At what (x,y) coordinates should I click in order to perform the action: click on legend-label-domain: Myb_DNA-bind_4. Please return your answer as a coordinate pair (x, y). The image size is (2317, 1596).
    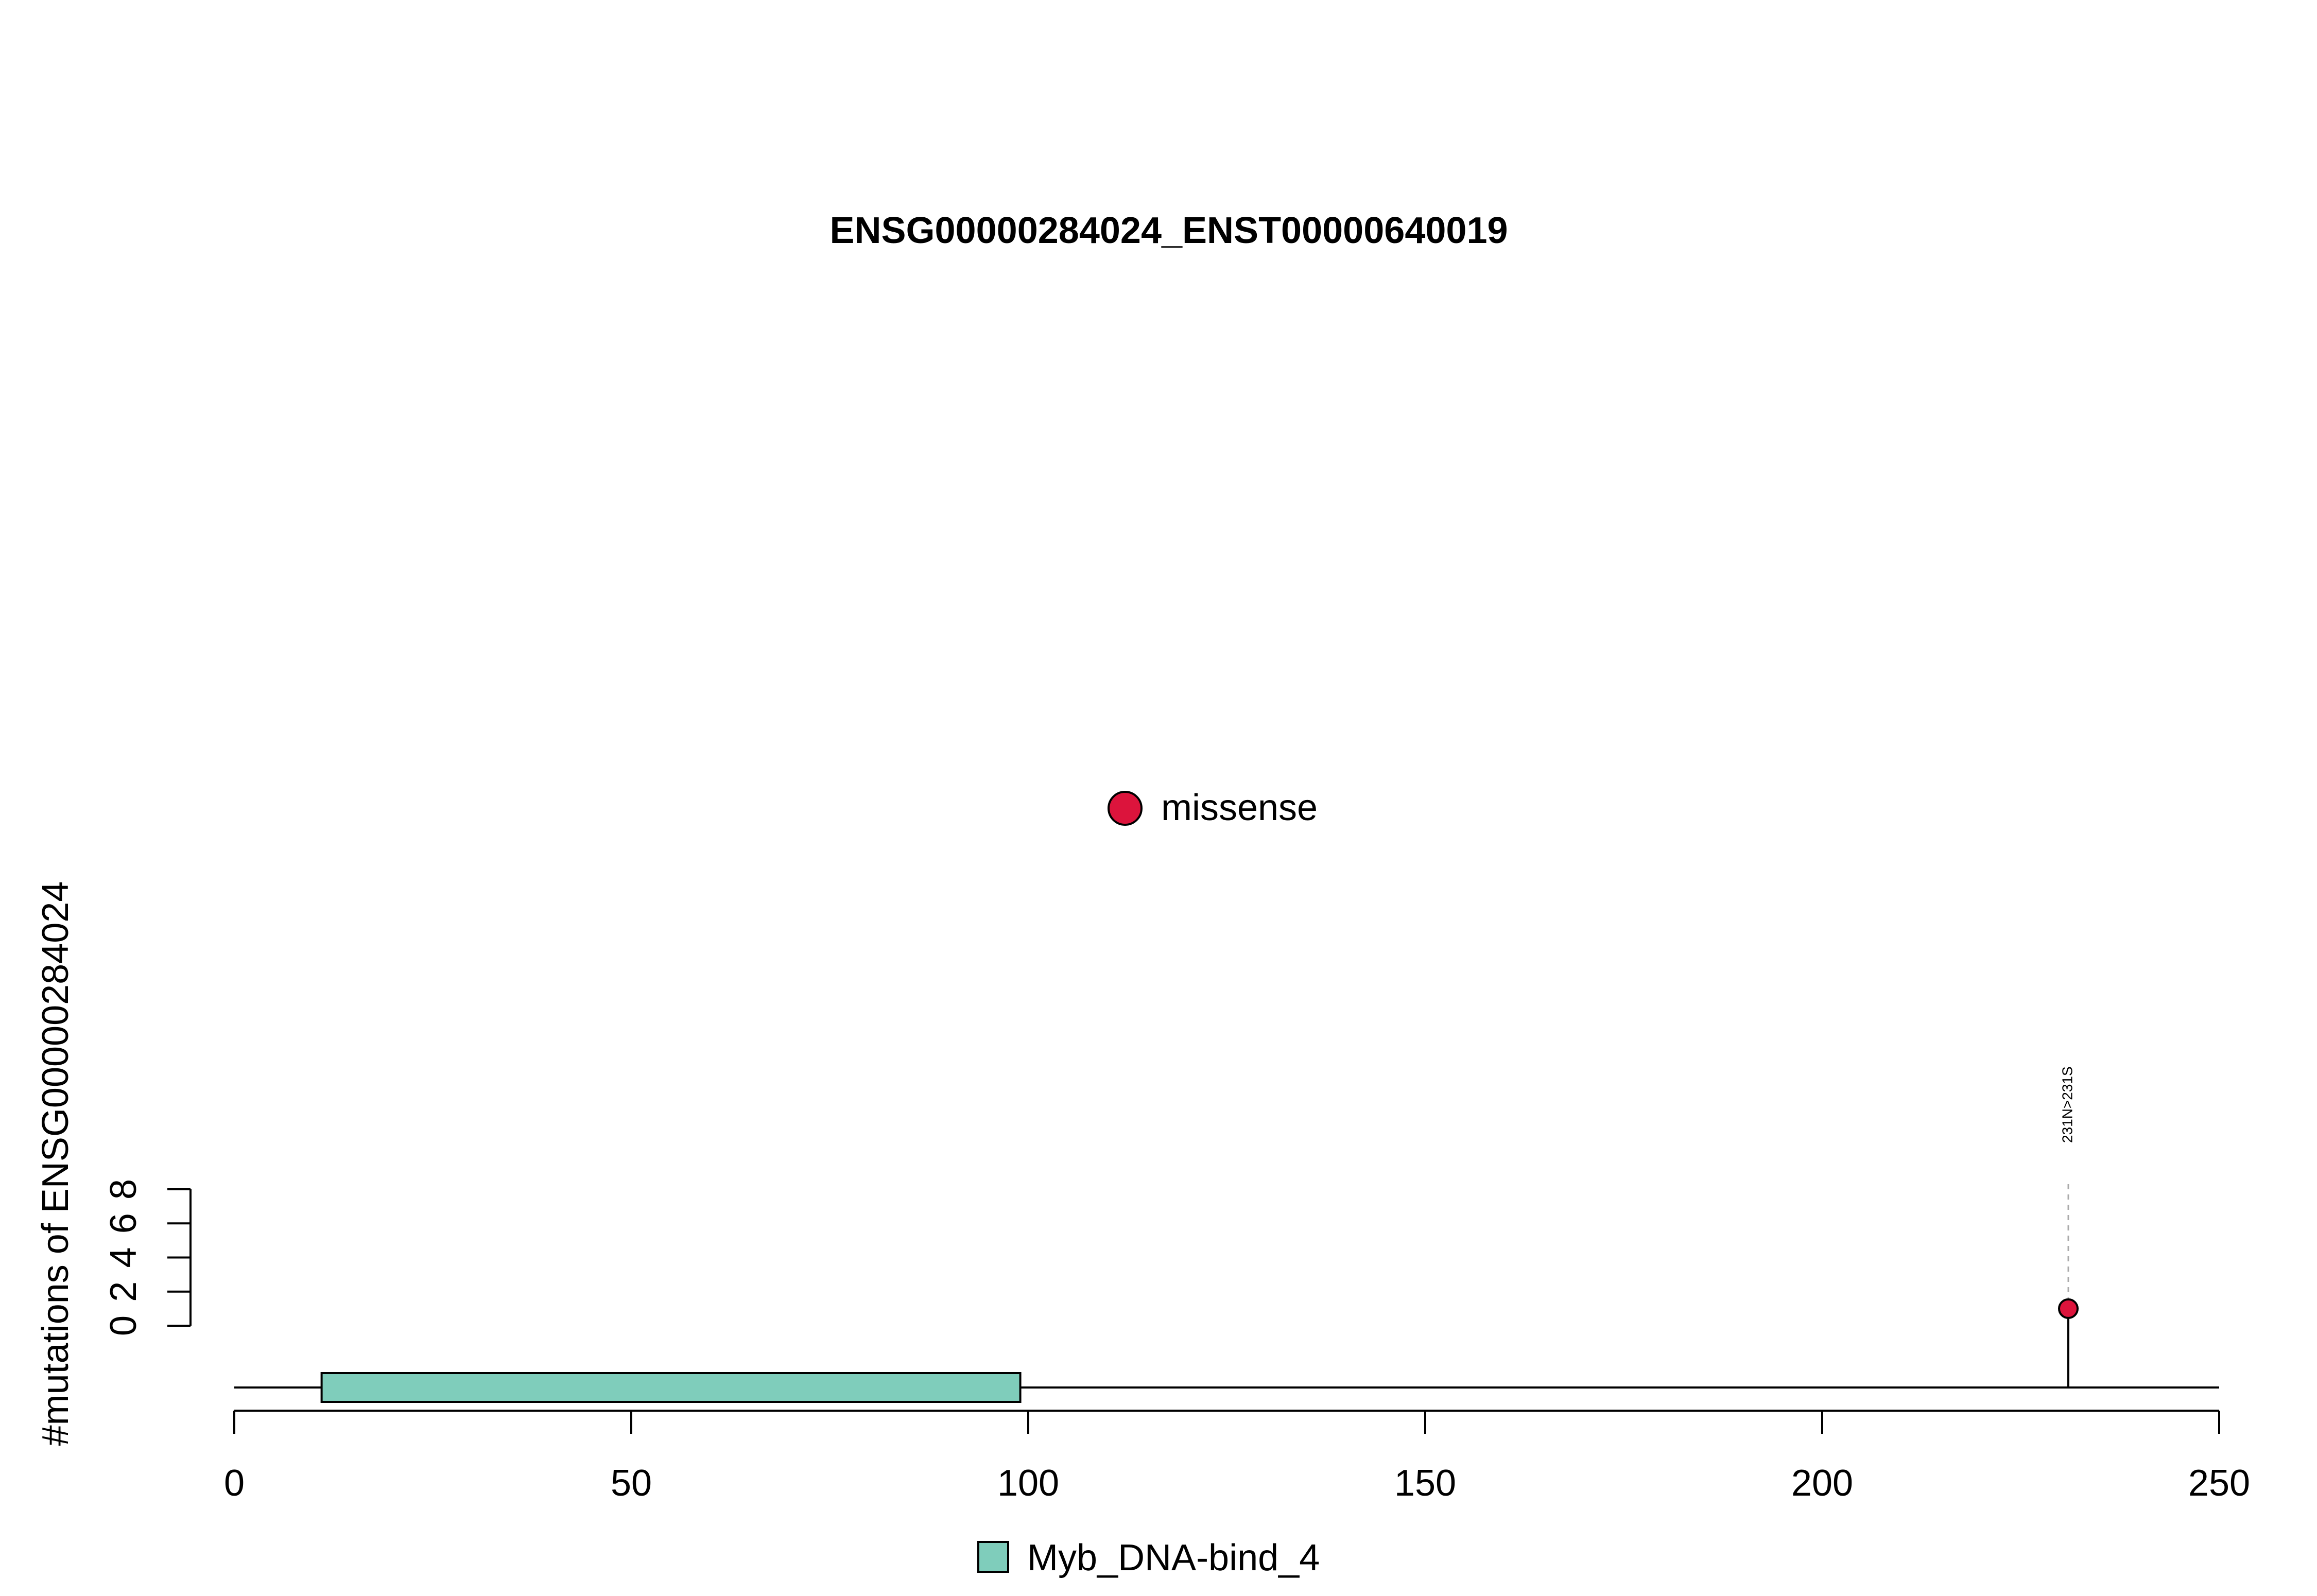
    Looking at the image, I should click on (1173, 1558).